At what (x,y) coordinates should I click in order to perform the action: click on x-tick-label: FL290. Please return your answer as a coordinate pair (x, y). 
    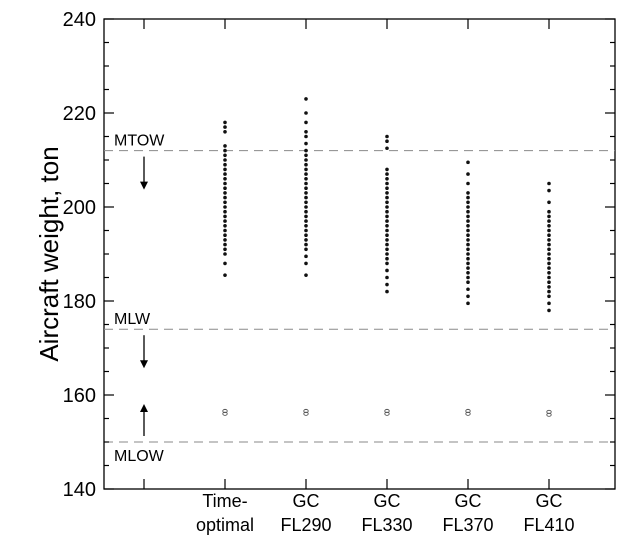
    Looking at the image, I should click on (305, 525).